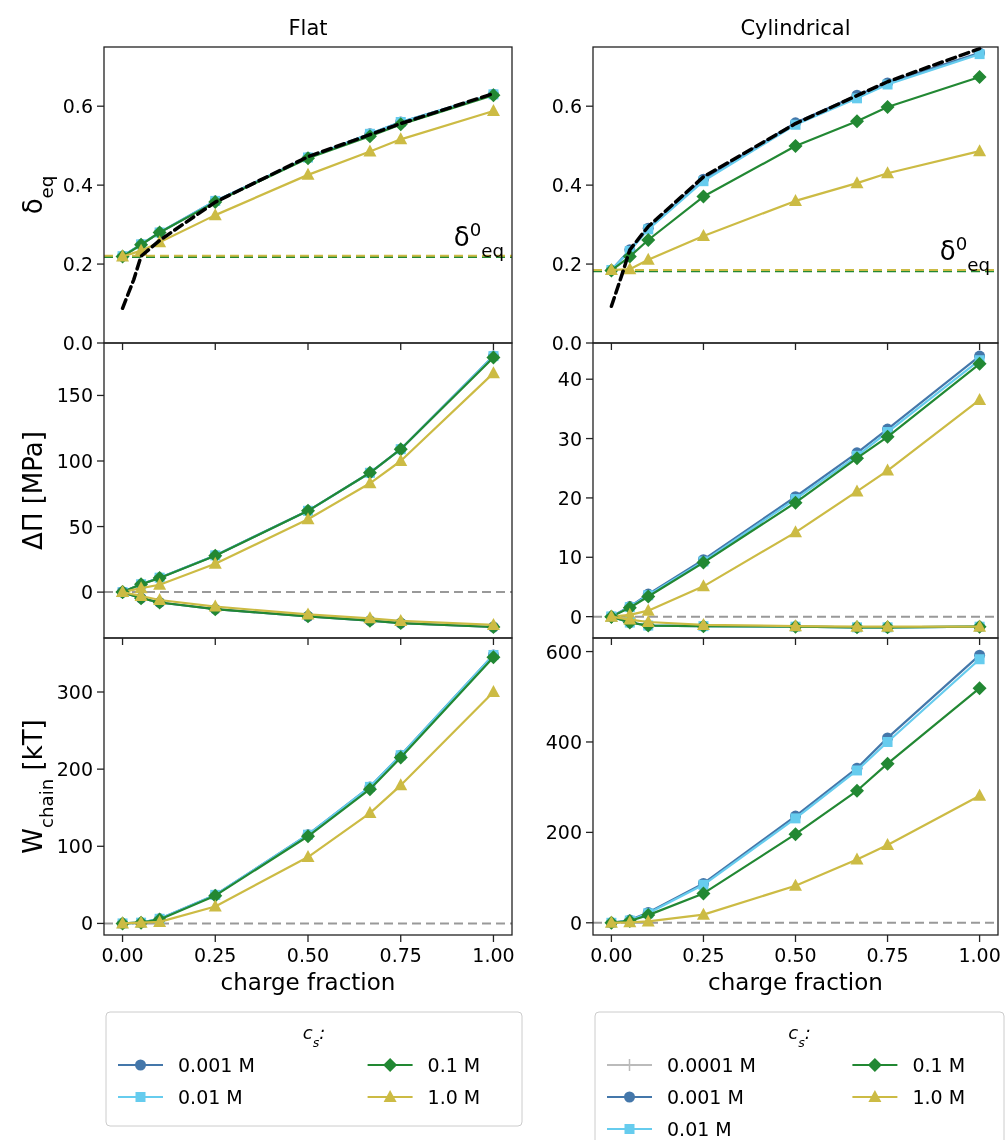  What do you see at coordinates (80, 526) in the screenshot?
I see `y-tick-label: 50` at bounding box center [80, 526].